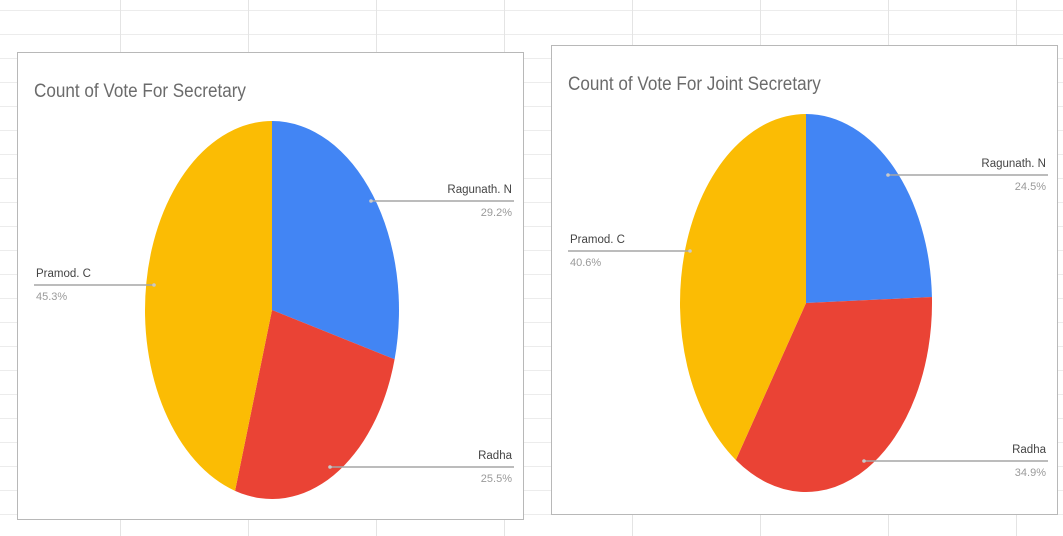  Describe the element at coordinates (496, 479) in the screenshot. I see `slice-percent-radha: 25.5%` at that location.